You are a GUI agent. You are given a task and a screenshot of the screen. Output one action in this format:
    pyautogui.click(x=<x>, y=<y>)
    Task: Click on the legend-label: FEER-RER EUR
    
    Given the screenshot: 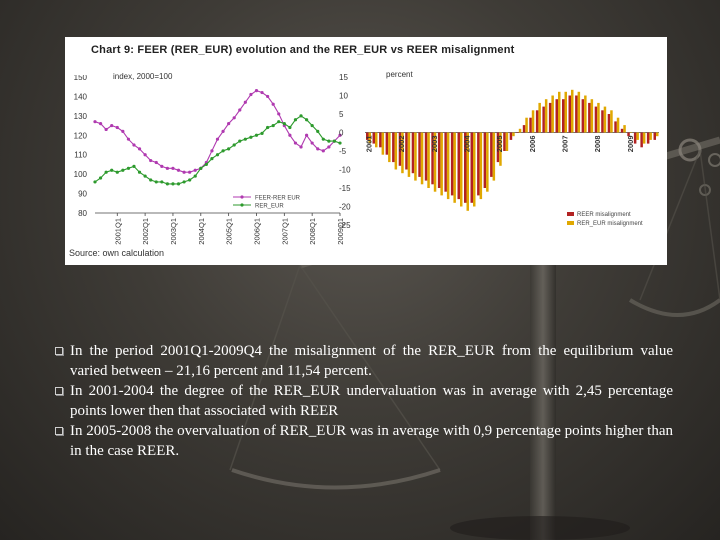 What is the action you would take?
    pyautogui.click(x=278, y=199)
    